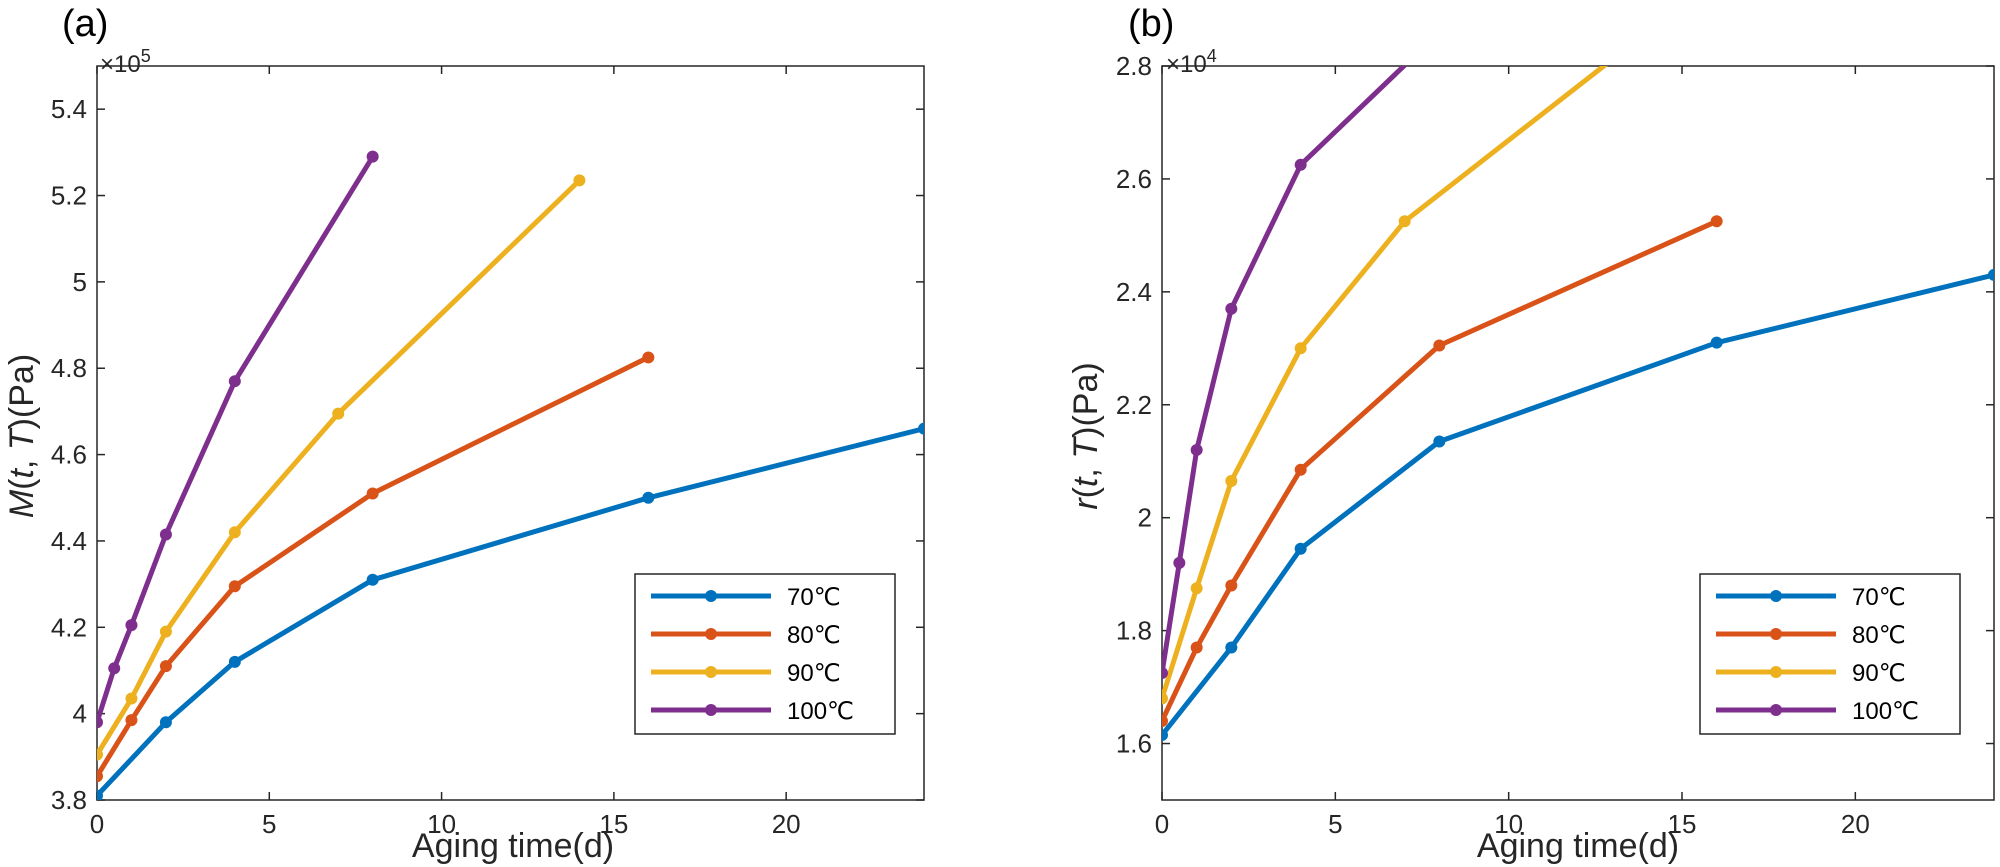 This screenshot has height=867, width=2000. What do you see at coordinates (80, 714) in the screenshot?
I see `y-tick-label: 4` at bounding box center [80, 714].